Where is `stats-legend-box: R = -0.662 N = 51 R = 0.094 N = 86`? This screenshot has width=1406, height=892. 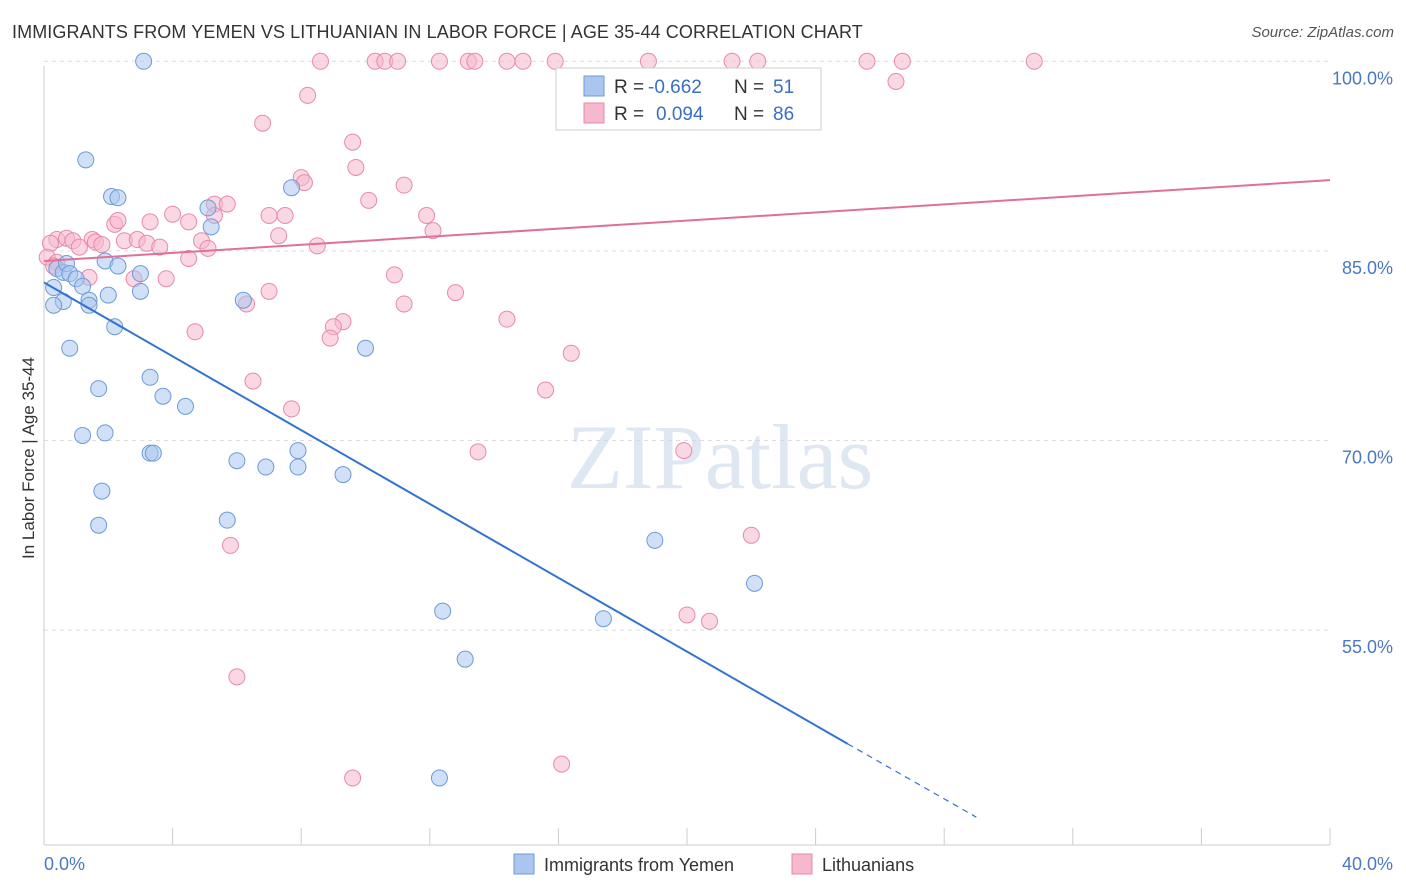
stats-legend-box: R = -0.662 N = 51 R = 0.094 N = 86 is located at coordinates (688, 99).